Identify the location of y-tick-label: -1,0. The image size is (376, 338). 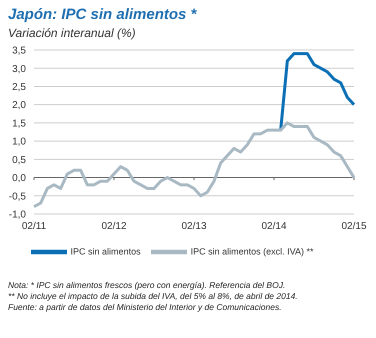
(17, 215).